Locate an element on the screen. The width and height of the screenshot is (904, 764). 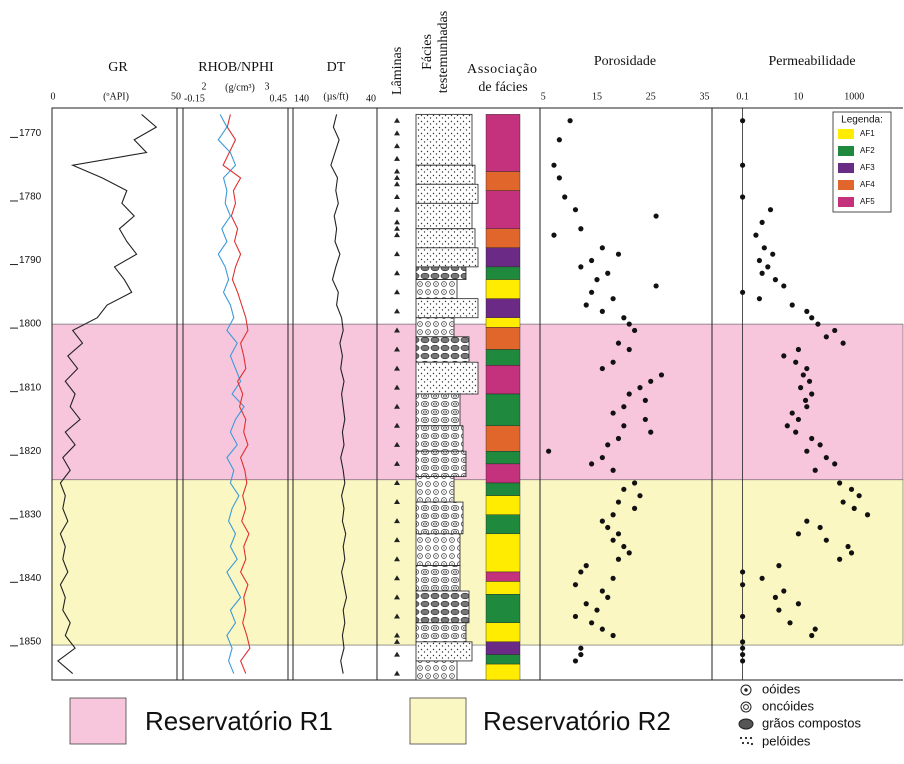
legend-label: AF4 is located at coordinates (867, 184).